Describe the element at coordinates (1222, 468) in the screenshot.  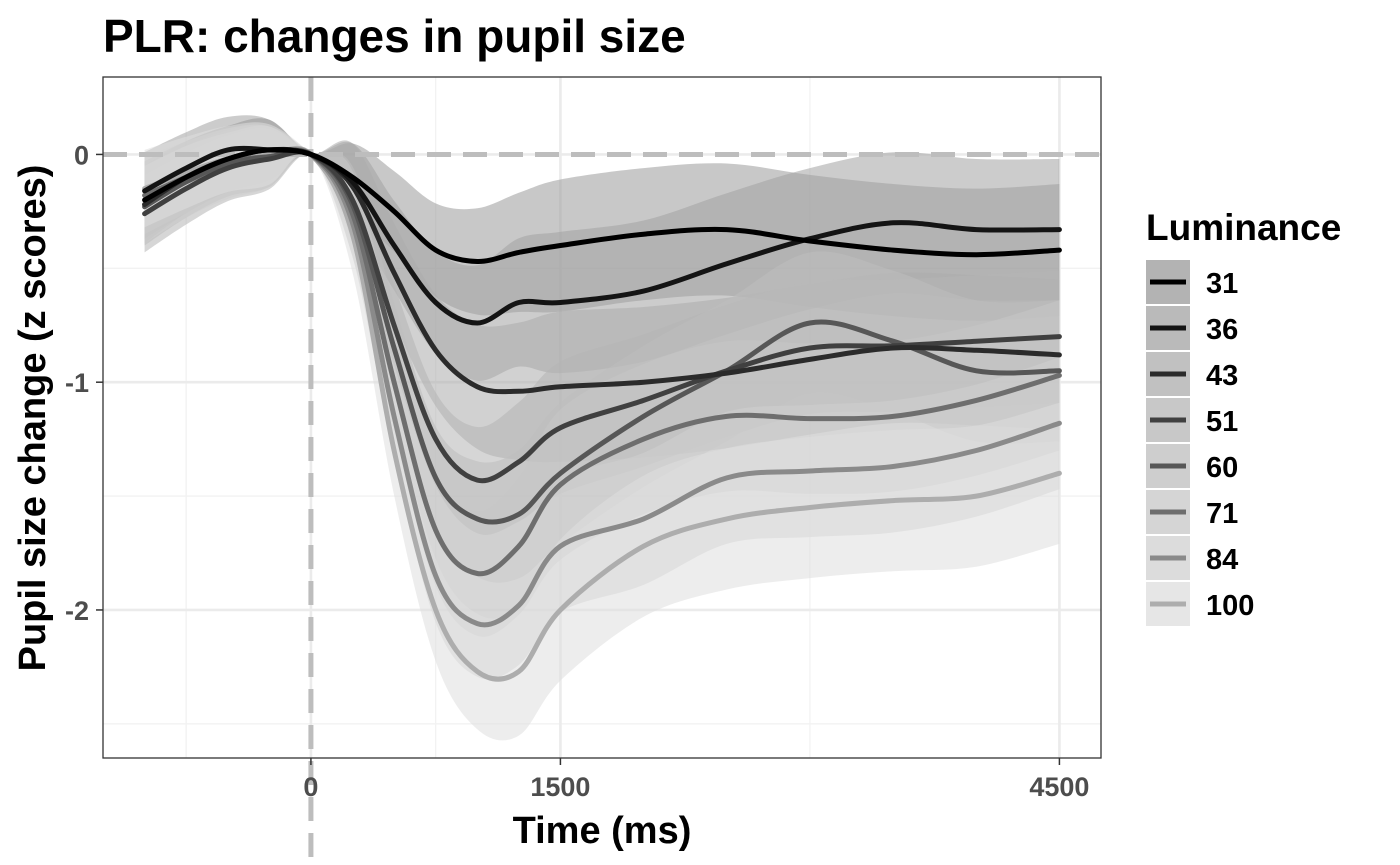
I see `legend-label-60: 60` at that location.